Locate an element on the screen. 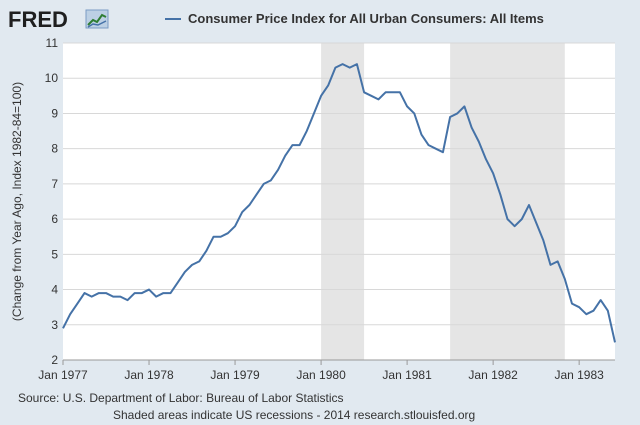  x-tick-label: Jan 1977 is located at coordinates (63, 375).